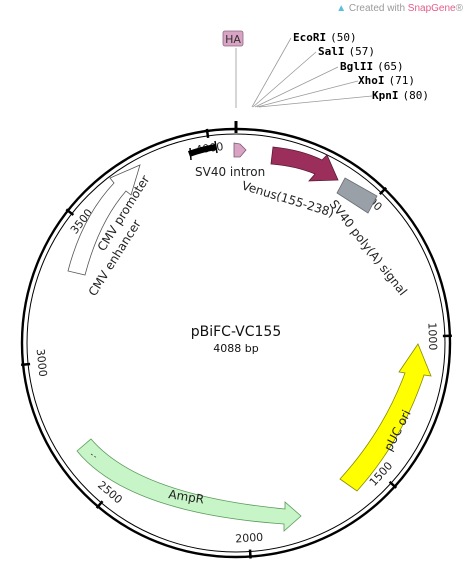 The height and width of the screenshot is (585, 471). What do you see at coordinates (343, 37) in the screenshot?
I see `site-ecori-pos: (50)` at bounding box center [343, 37].